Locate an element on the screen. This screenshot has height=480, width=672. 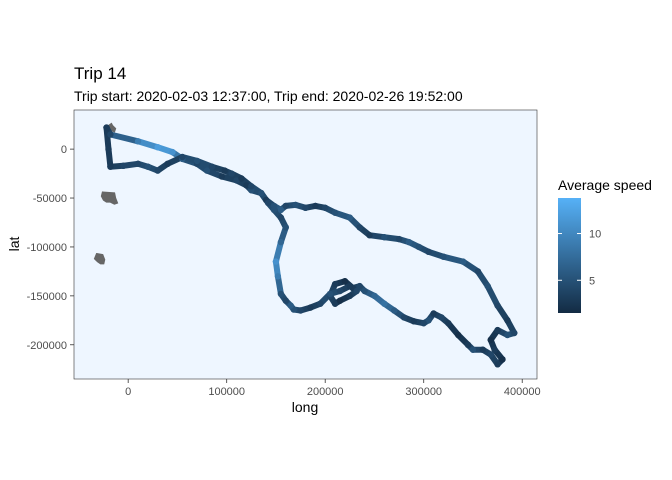
y-axis-ticks: 0 -50000 -100000 -150000 -200000 is located at coordinates (50, 248).